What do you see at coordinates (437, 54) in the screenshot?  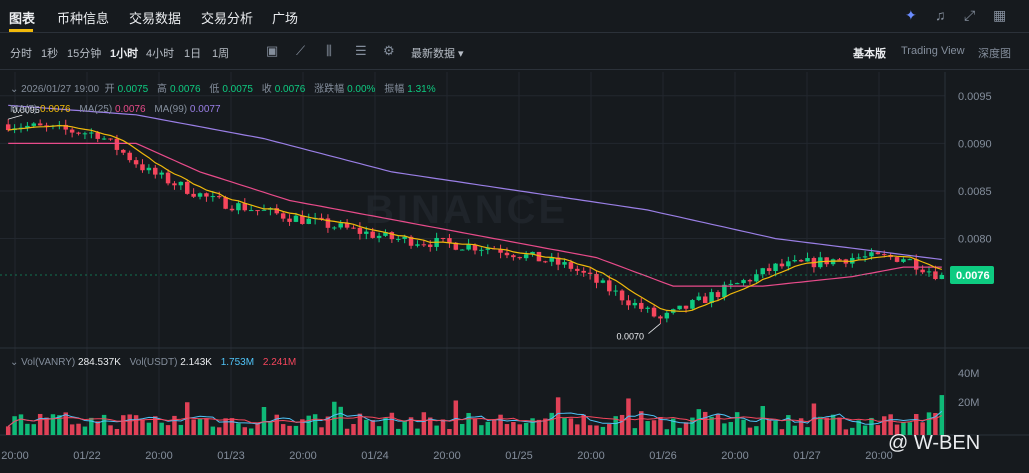 I see `latest-data-dropdown: 最新数据 ▾` at bounding box center [437, 54].